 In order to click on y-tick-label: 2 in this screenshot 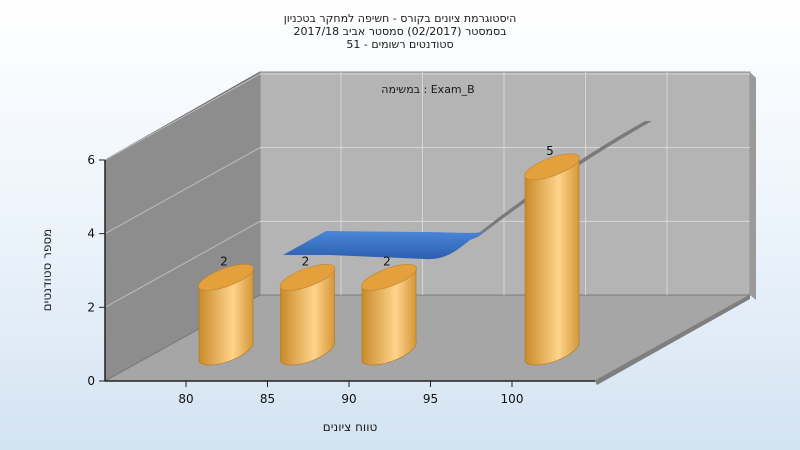, I will do `click(91, 307)`.